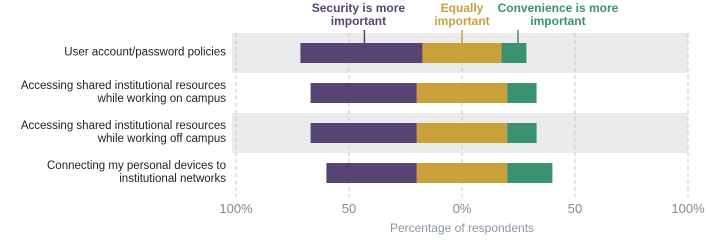 This screenshot has height=240, width=706. I want to click on x-axis-title: Percentage of respondents, so click(462, 228).